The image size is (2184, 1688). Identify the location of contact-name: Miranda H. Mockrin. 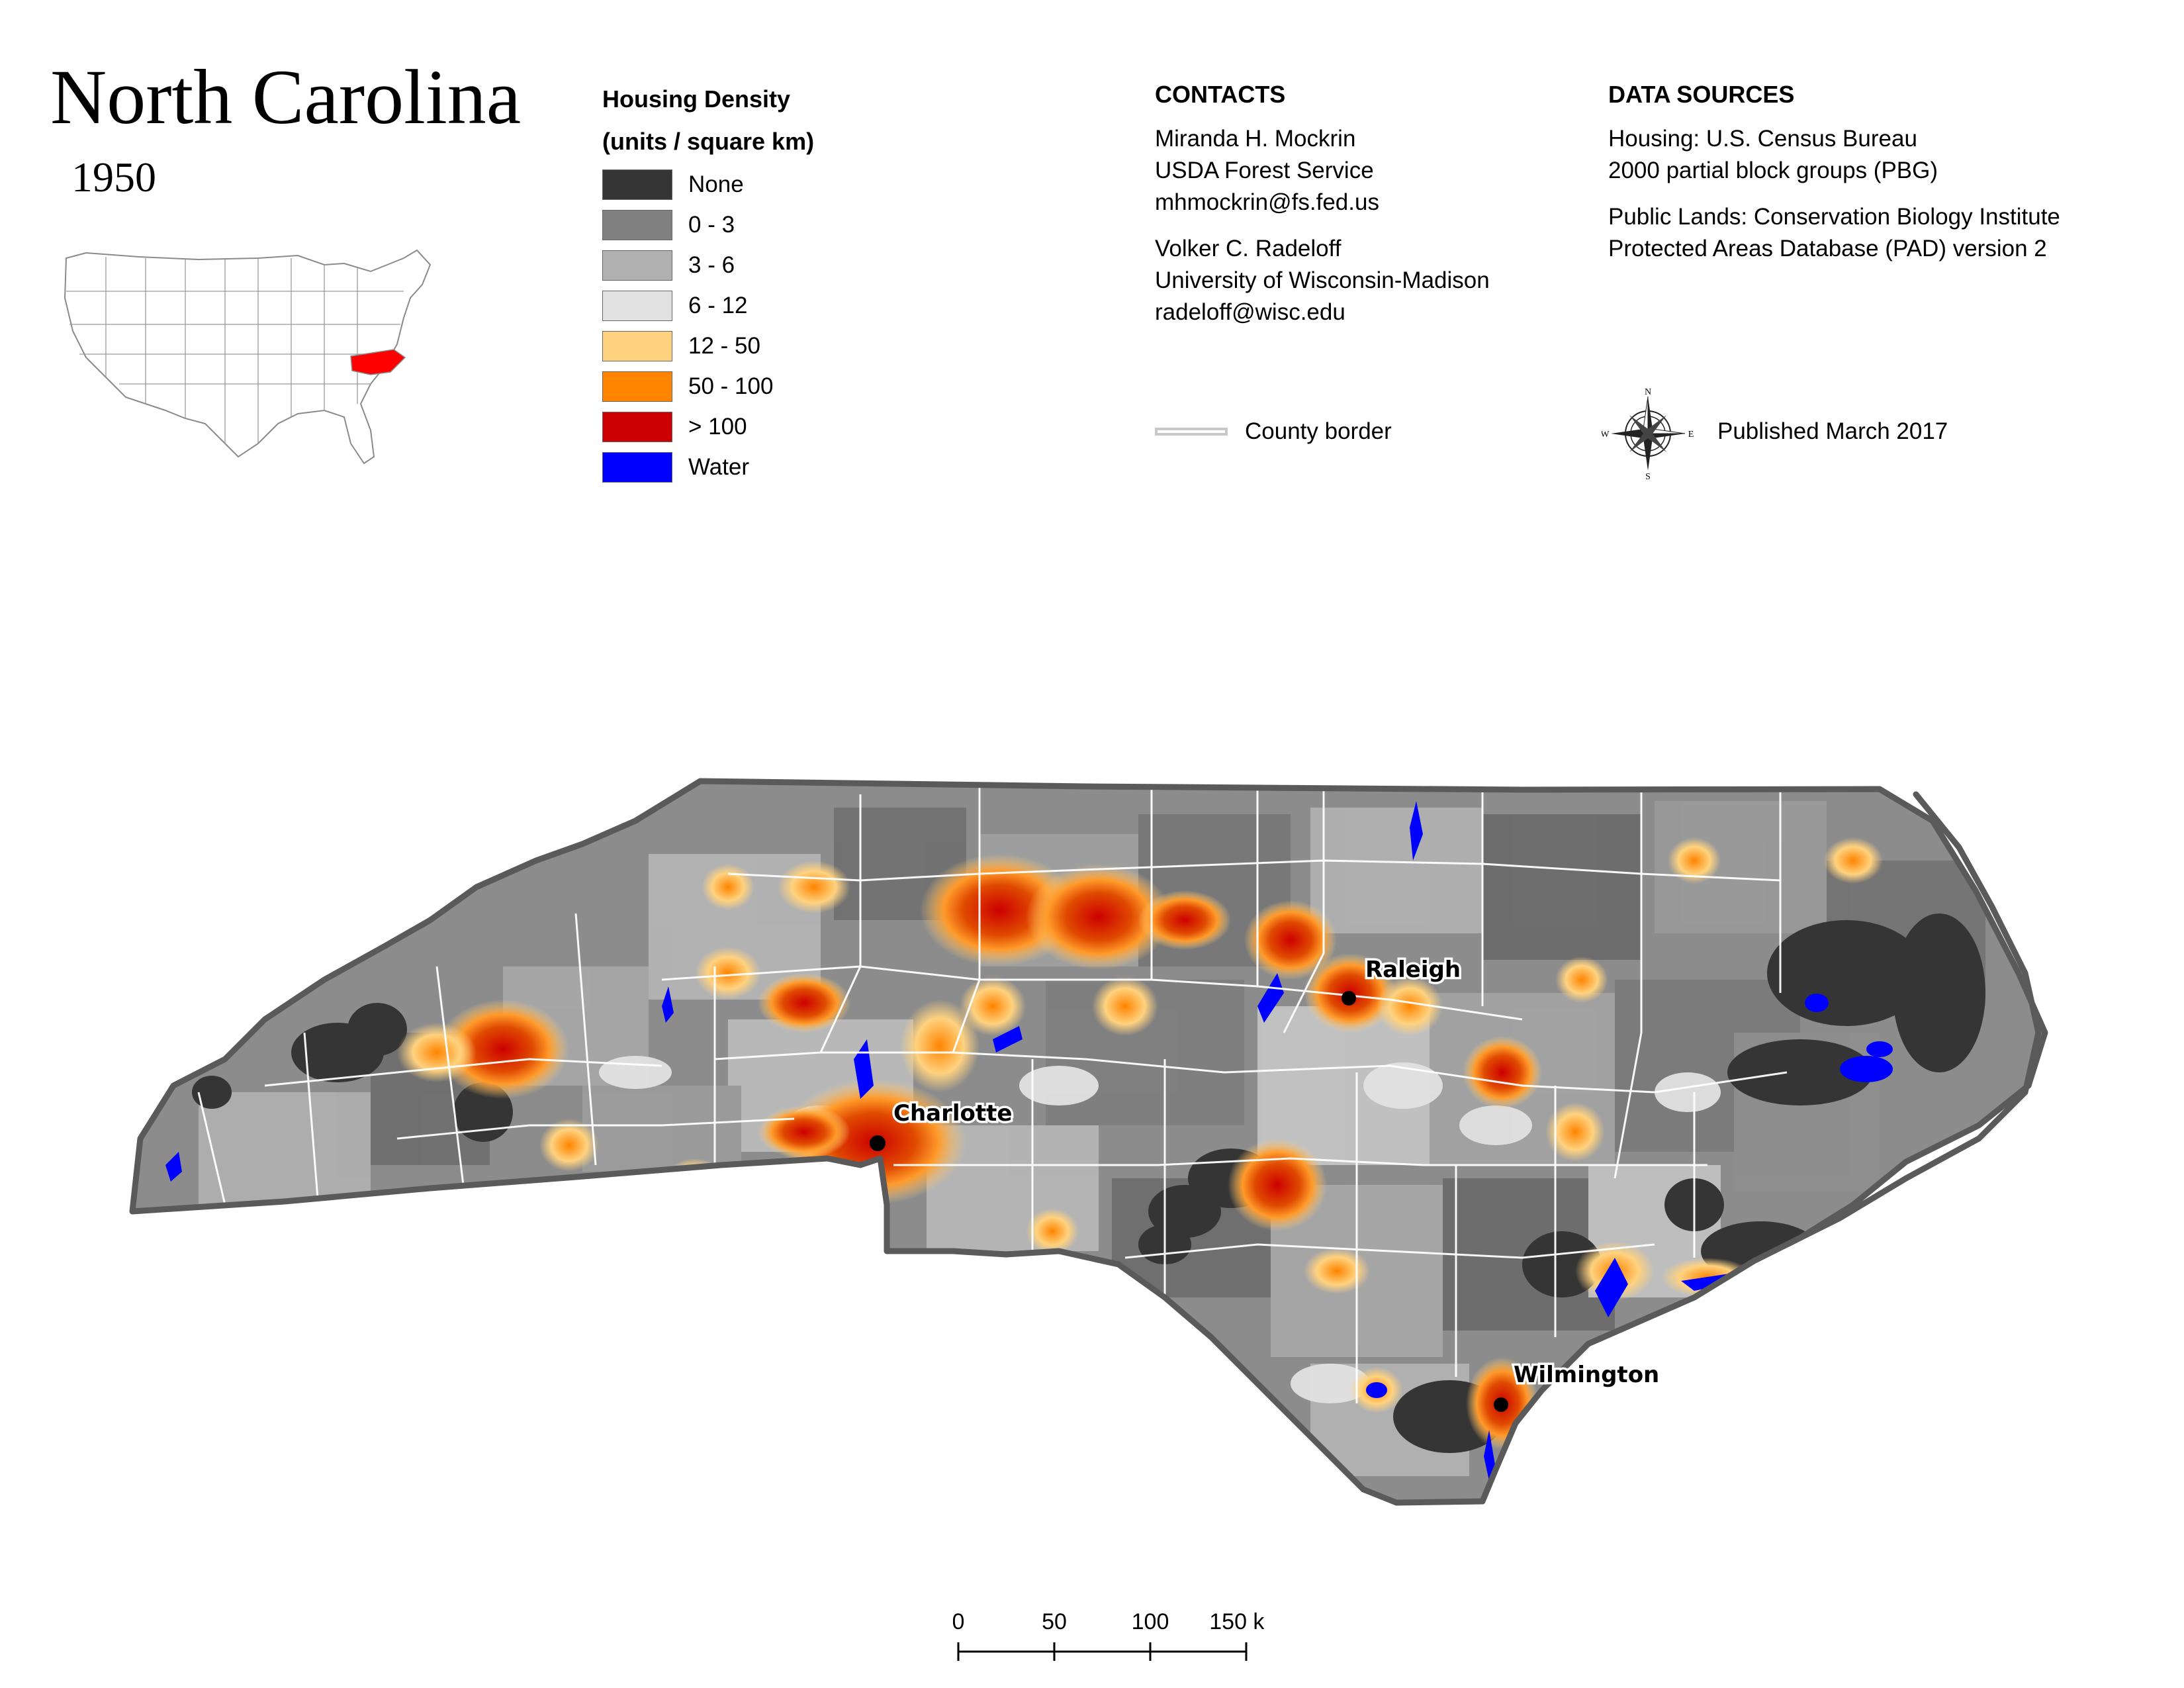
(1255, 139).